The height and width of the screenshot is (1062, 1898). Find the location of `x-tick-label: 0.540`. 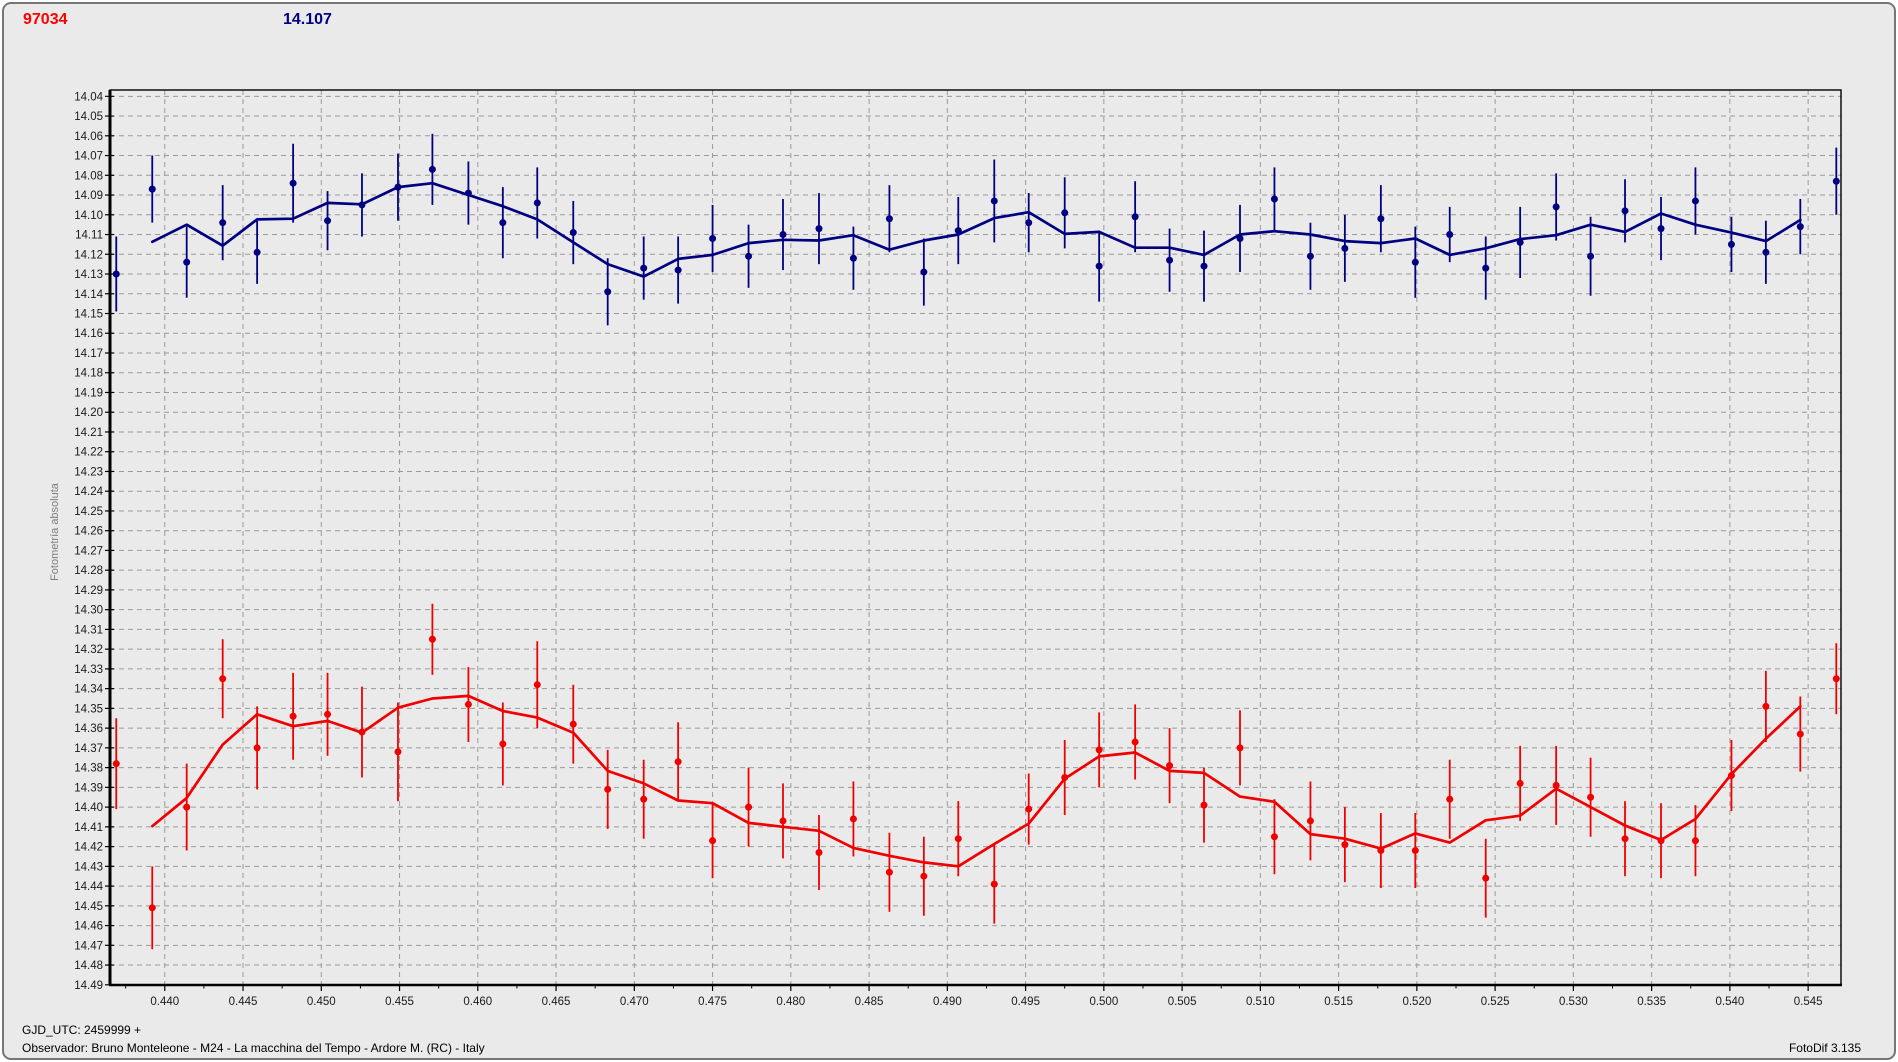

x-tick-label: 0.540 is located at coordinates (1729, 1002).